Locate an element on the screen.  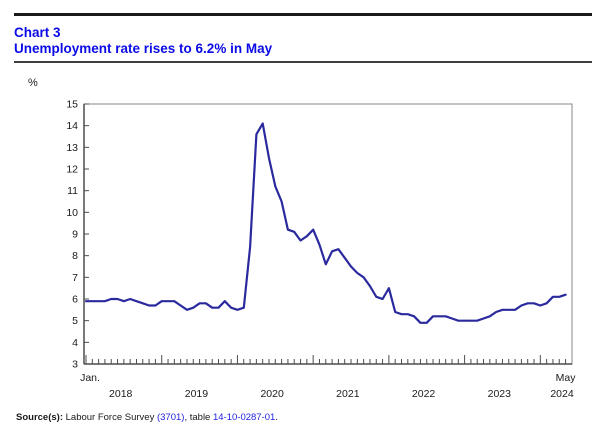
source-text-table: , table is located at coordinates (198, 417).